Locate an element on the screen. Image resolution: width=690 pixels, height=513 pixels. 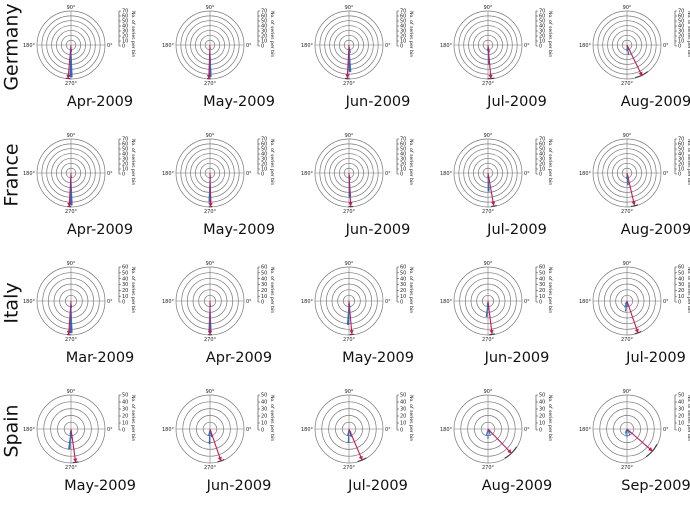
month-label: Aug-2009 is located at coordinates (638, 102).